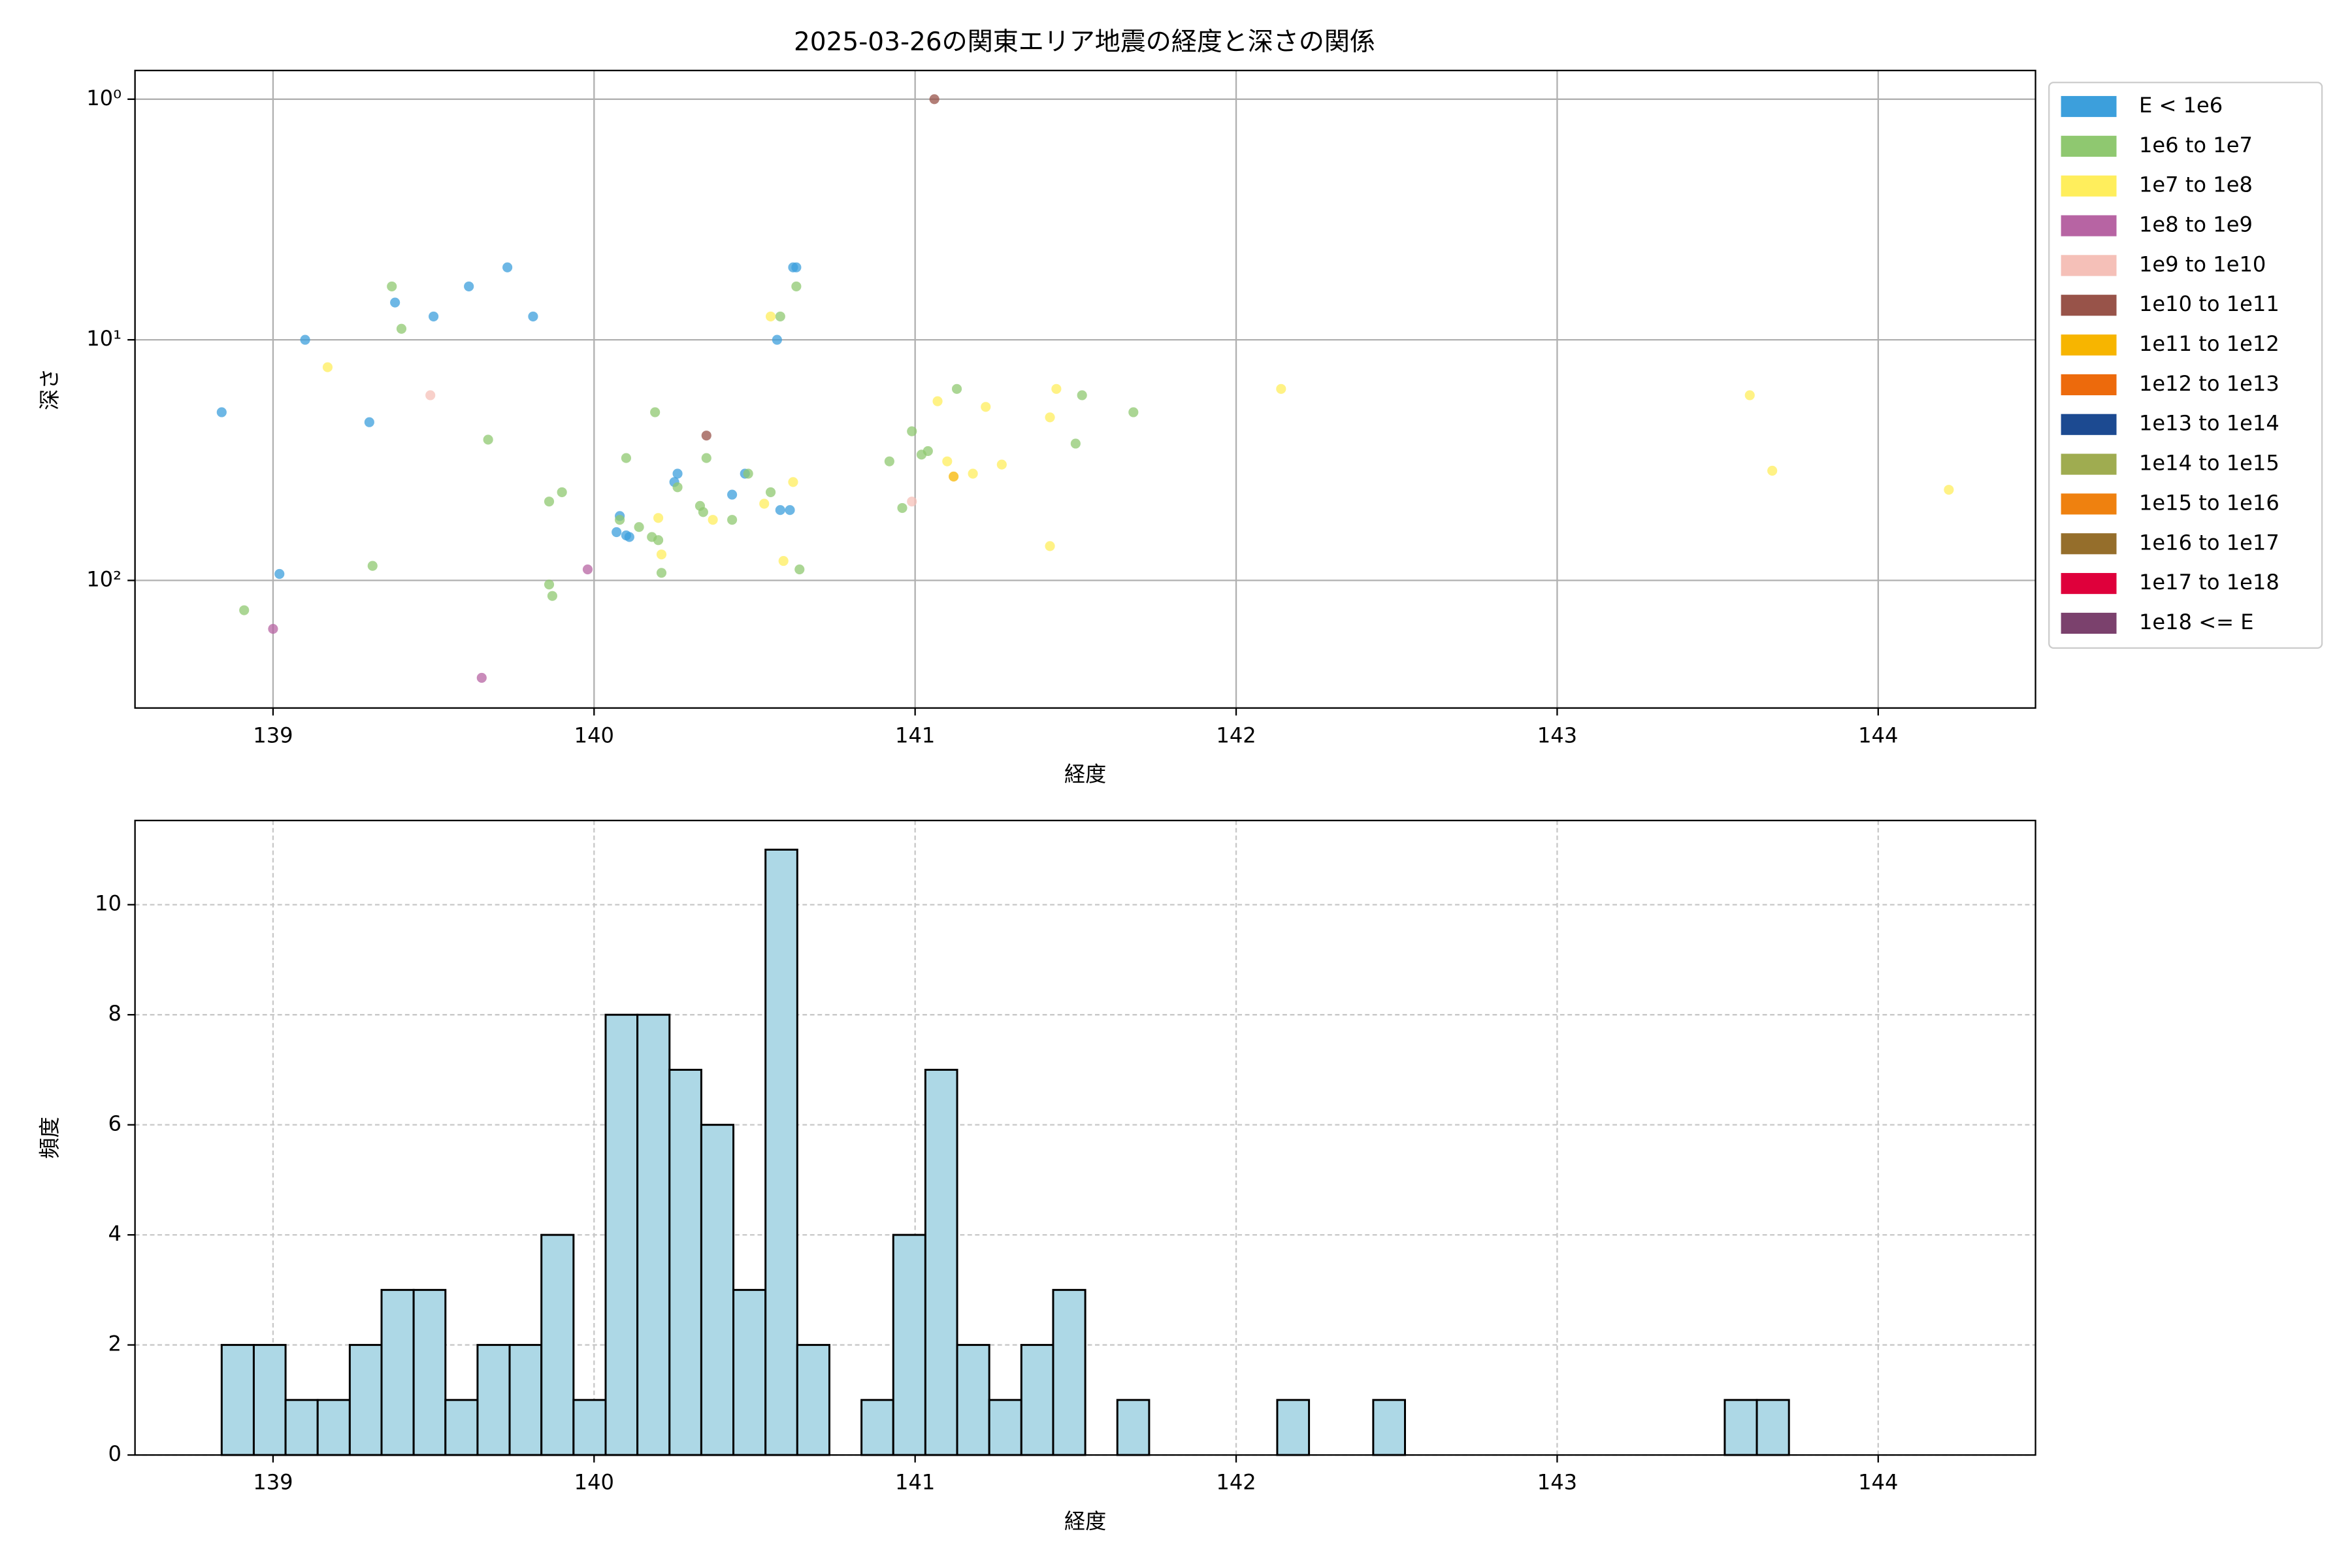 This screenshot has width=2352, height=1568. Describe the element at coordinates (1878, 735) in the screenshot. I see `x-tick-label: 144` at that location.